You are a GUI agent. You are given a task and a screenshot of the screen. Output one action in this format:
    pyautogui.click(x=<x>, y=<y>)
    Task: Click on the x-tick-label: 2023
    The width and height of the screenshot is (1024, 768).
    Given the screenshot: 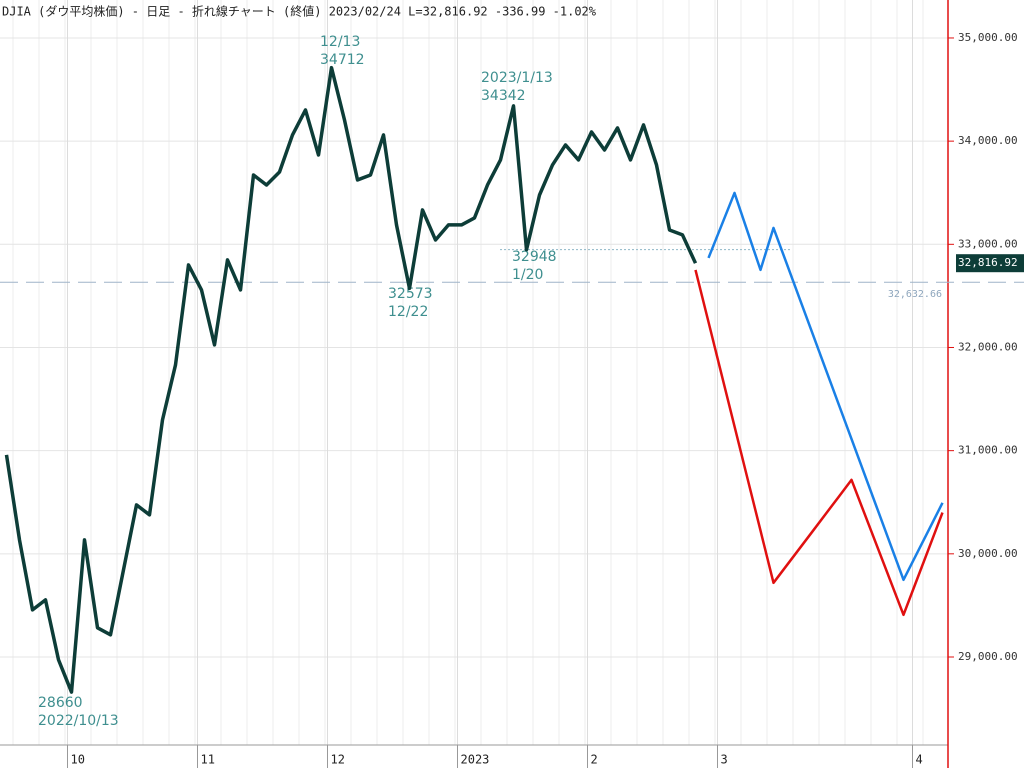 What is the action you would take?
    pyautogui.click(x=475, y=760)
    